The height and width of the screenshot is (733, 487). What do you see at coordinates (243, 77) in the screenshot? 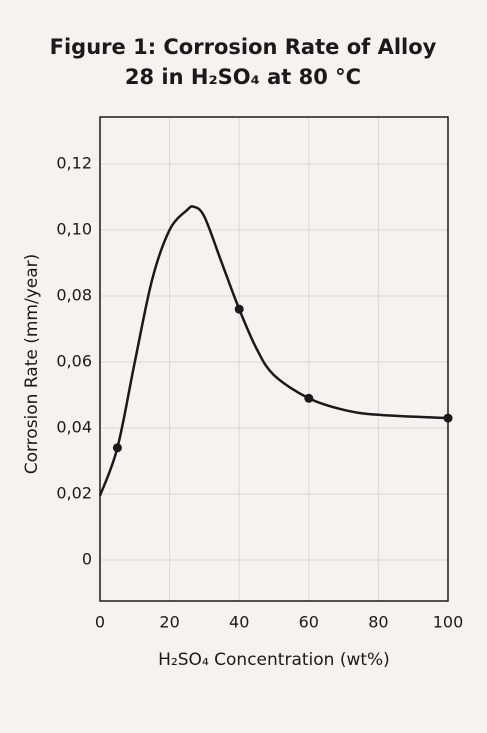
I see `chart-title: 28 in H₂SO₄ at 80 °C` at bounding box center [243, 77].